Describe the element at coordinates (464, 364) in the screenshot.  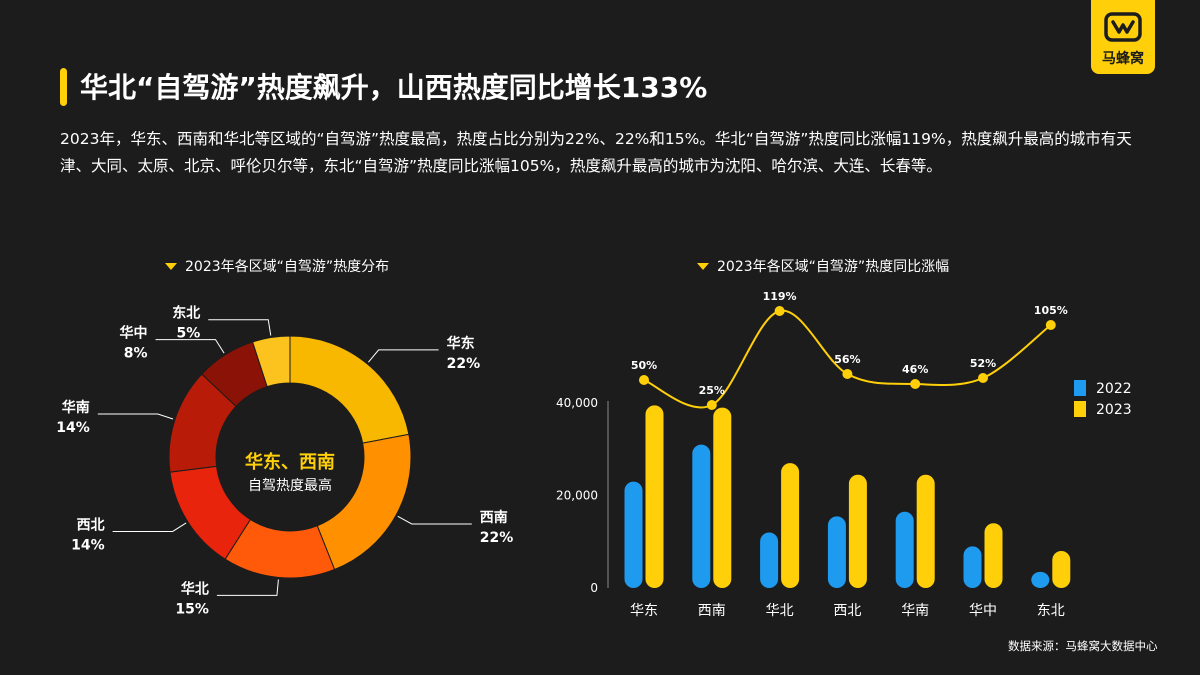
I see `donut-value-0: 22%` at that location.